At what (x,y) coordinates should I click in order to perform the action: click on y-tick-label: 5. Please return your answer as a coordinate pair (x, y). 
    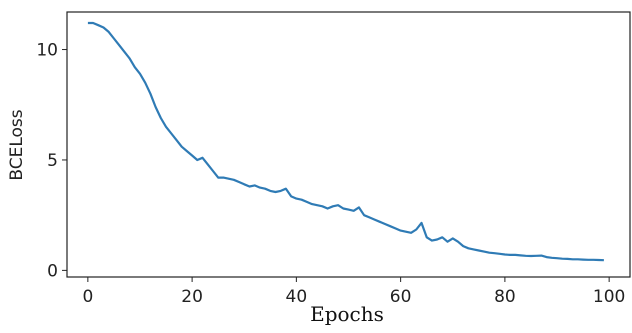
    Looking at the image, I should click on (52, 161).